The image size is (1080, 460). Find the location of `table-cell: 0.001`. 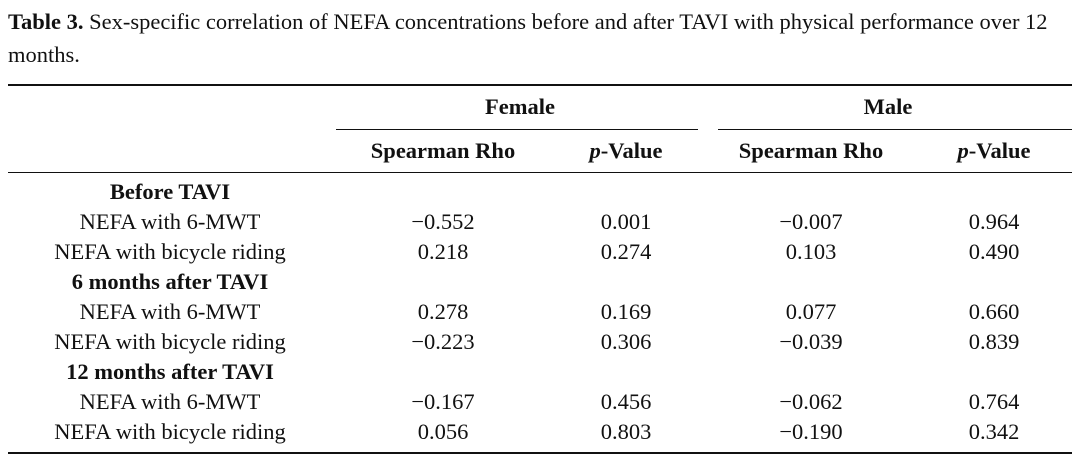

table-cell: 0.001 is located at coordinates (626, 221).